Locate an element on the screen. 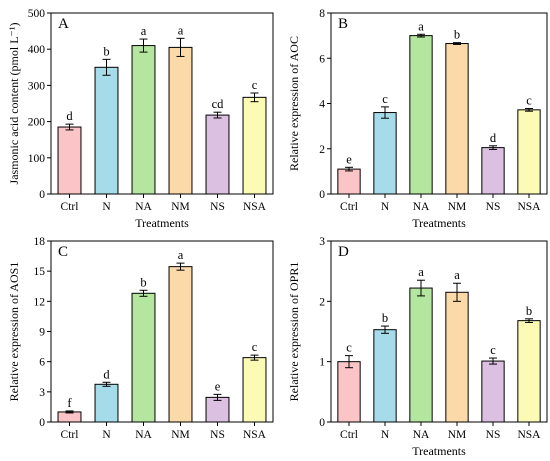  panel-letter: D is located at coordinates (343, 252).